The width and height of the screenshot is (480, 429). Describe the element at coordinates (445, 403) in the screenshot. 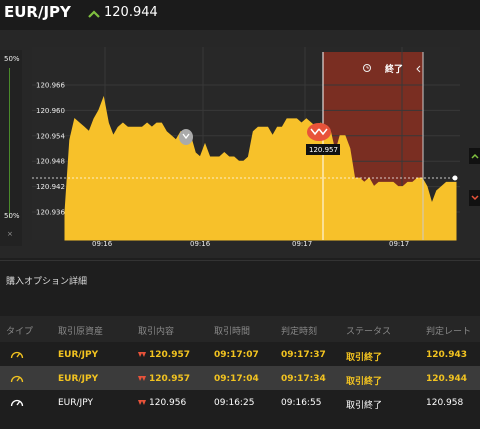

I see `row-rate: 120.958` at that location.